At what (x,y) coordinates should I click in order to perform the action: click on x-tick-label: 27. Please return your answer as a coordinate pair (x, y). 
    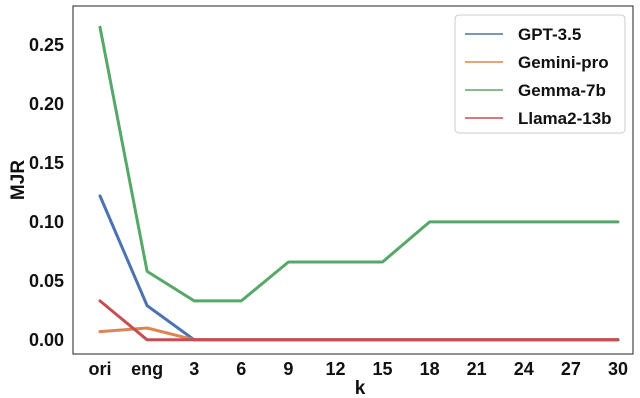
    Looking at the image, I should click on (571, 369).